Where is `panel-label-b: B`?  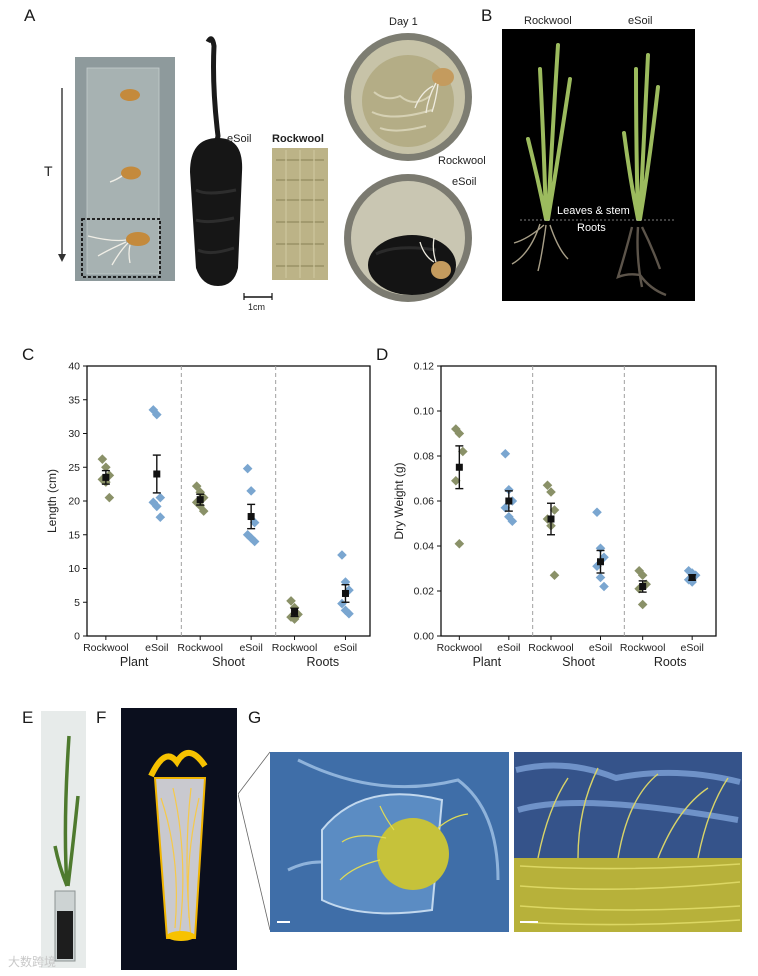
panel-label-b: B is located at coordinates (487, 15).